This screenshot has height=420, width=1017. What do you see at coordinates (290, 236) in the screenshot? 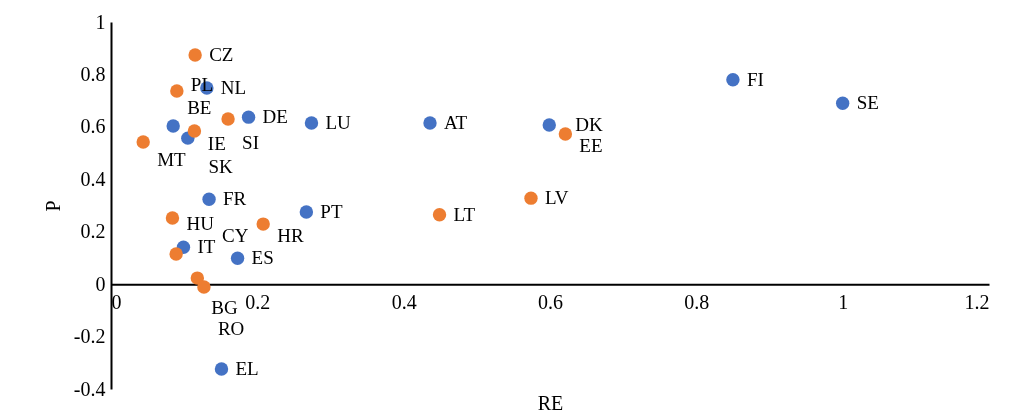
I see `annotation: HR` at bounding box center [290, 236].